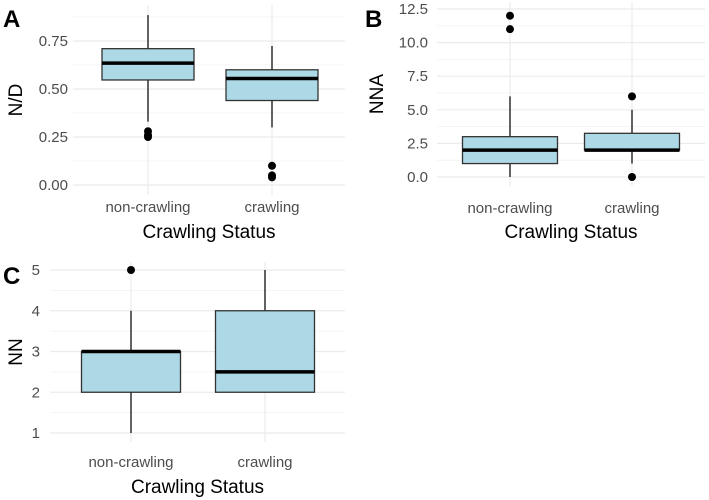 This screenshot has height=500, width=709. I want to click on y-tick-label: 0.00, so click(53, 185).